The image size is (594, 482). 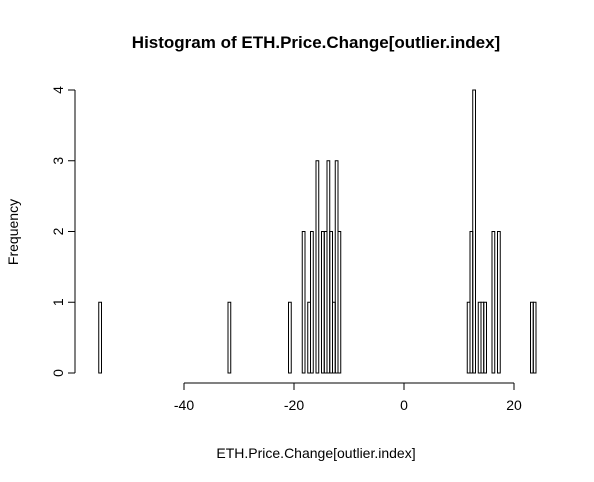 I want to click on x-tick-label: -40, so click(x=184, y=405).